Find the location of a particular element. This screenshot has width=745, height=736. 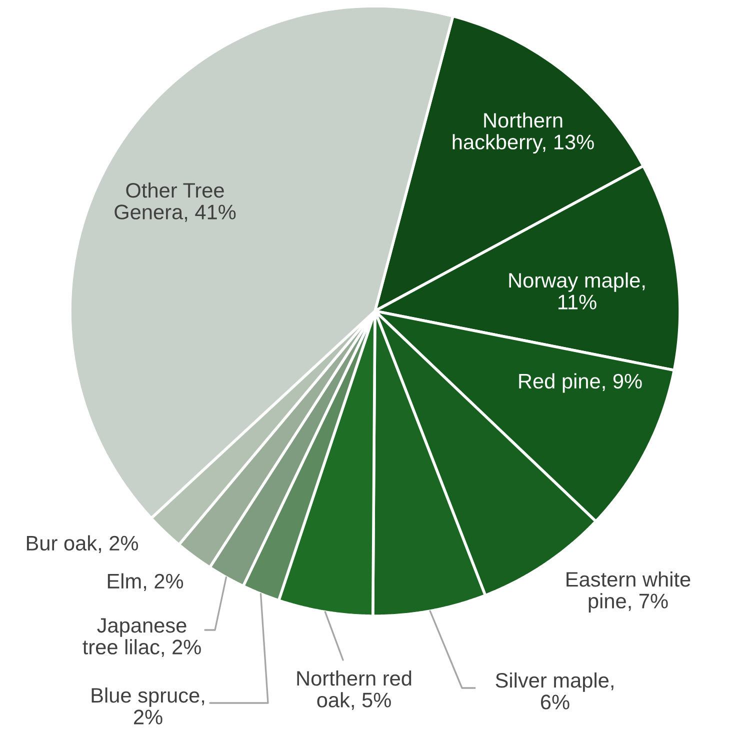

slice-label: Elm, 2% is located at coordinates (146, 582).